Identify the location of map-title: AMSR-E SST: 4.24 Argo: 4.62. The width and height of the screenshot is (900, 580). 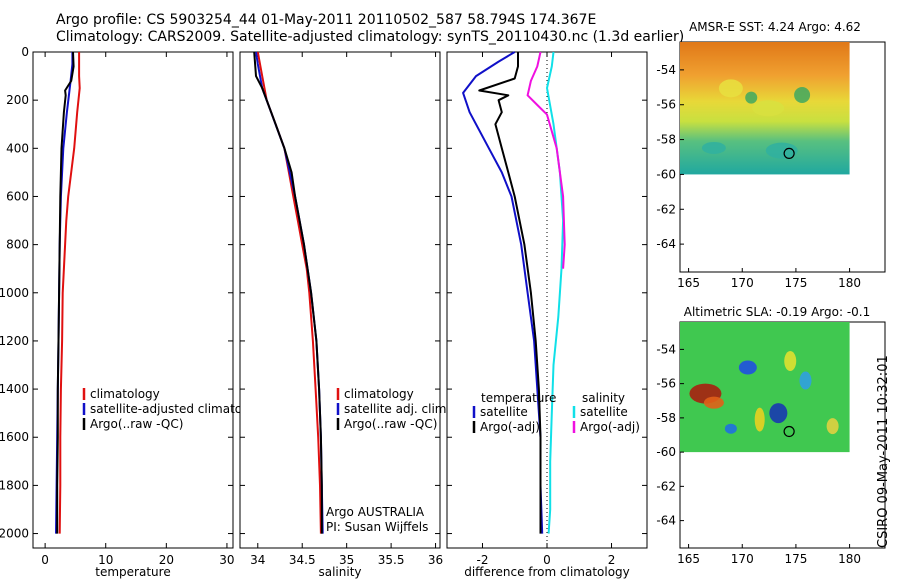
(775, 27).